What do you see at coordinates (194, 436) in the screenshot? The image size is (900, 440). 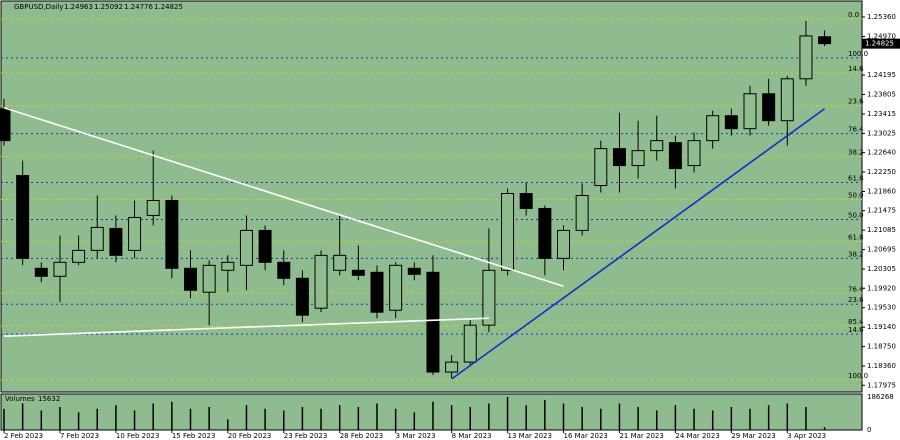 I see `x-tick-label: 15 Feb 2023` at bounding box center [194, 436].